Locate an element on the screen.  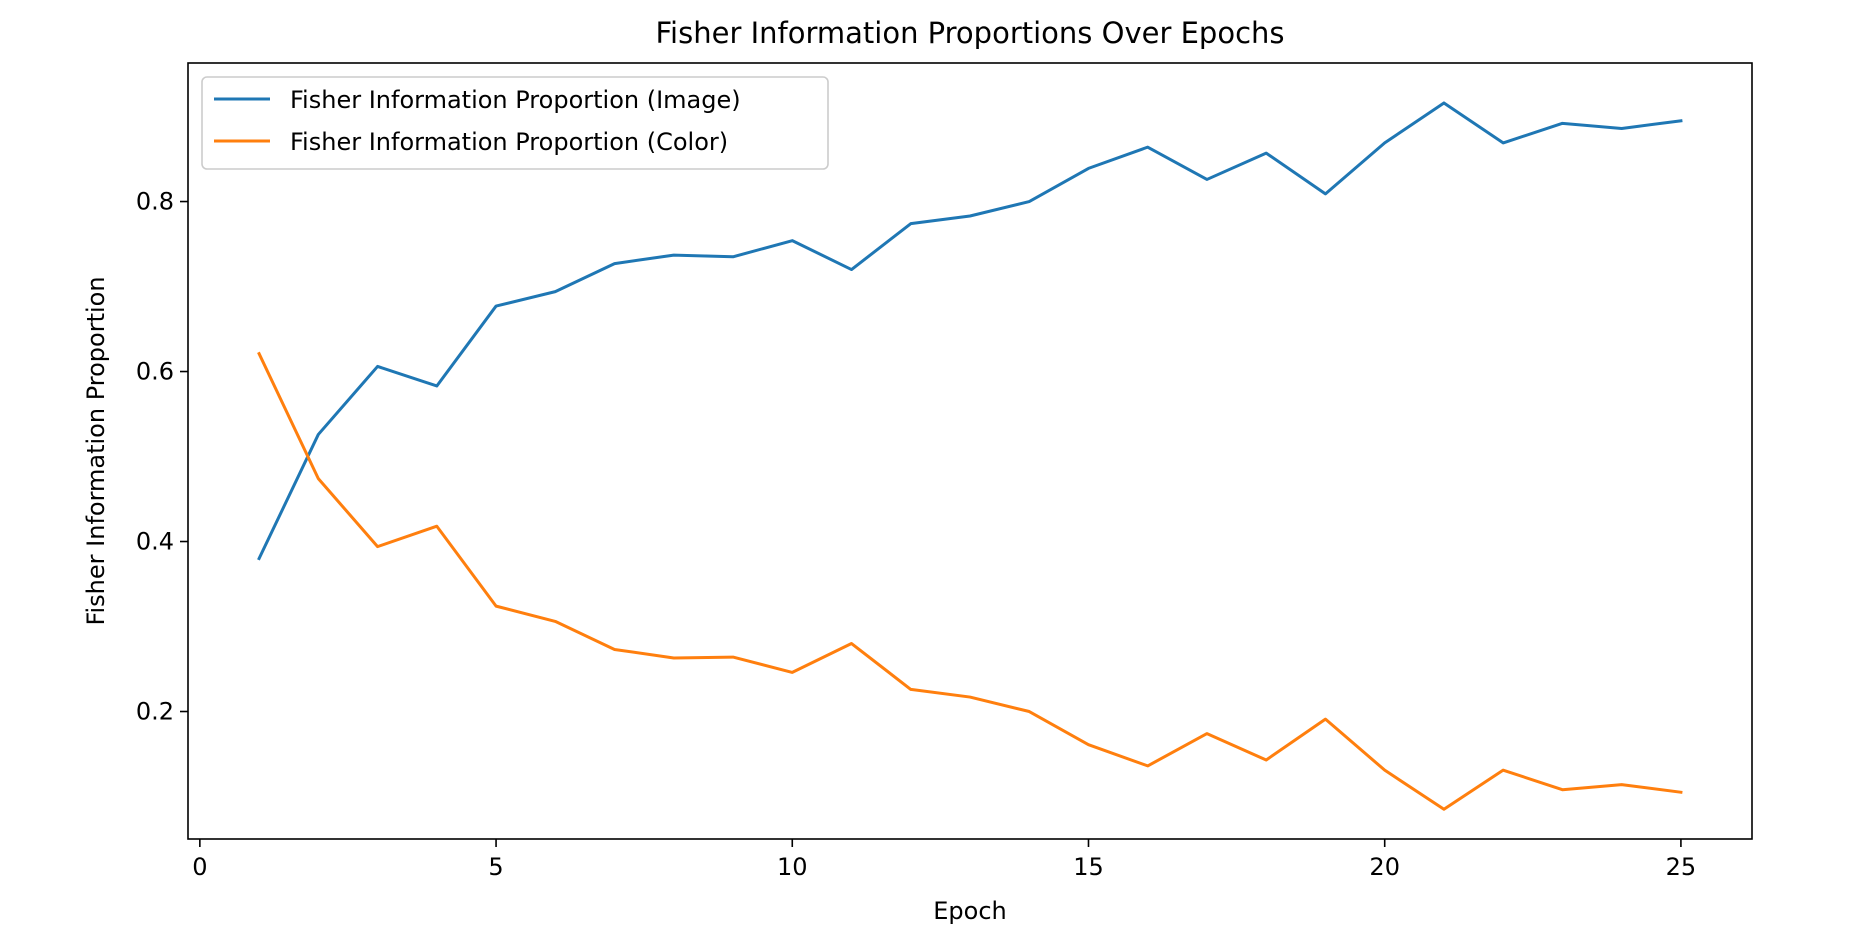
legend-label-0: Fisher Information Proportion (Image) is located at coordinates (515, 100).